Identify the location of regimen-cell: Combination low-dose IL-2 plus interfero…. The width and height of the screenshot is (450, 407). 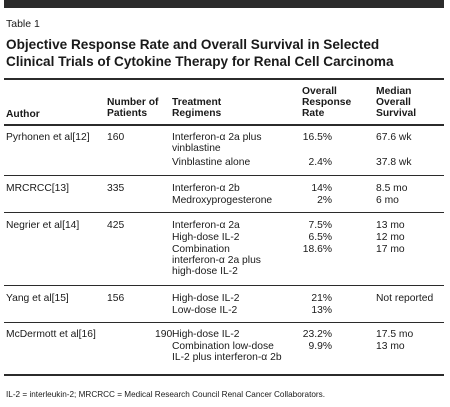
(227, 352).